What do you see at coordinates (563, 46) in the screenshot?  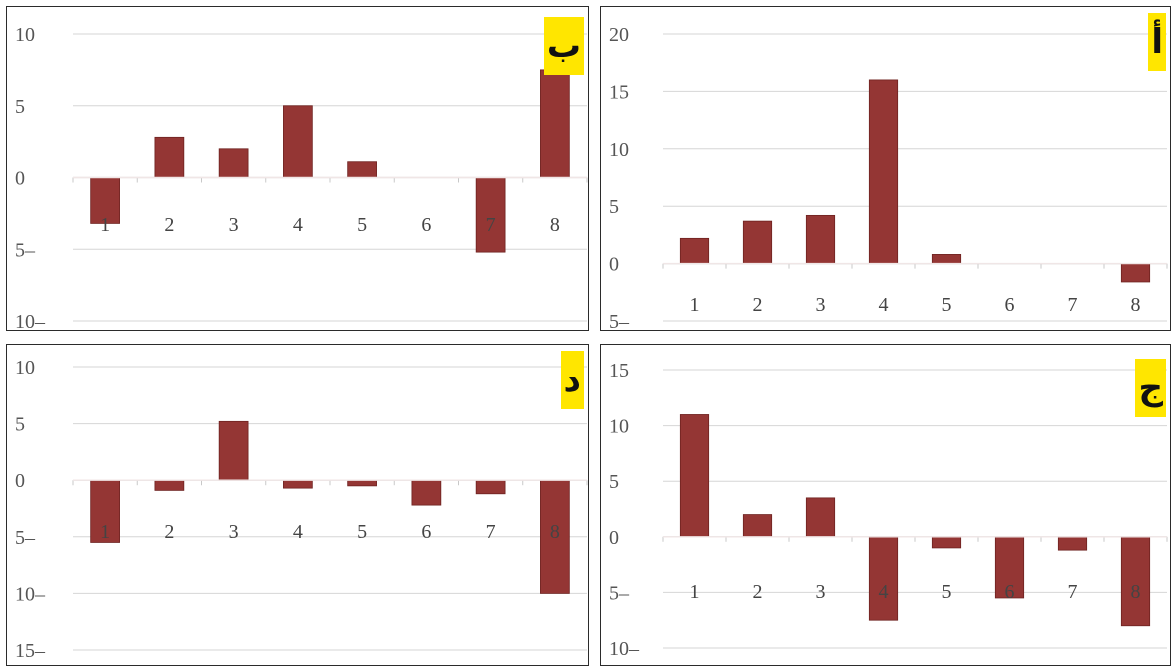 I see `panel-label-b: ب` at bounding box center [563, 46].